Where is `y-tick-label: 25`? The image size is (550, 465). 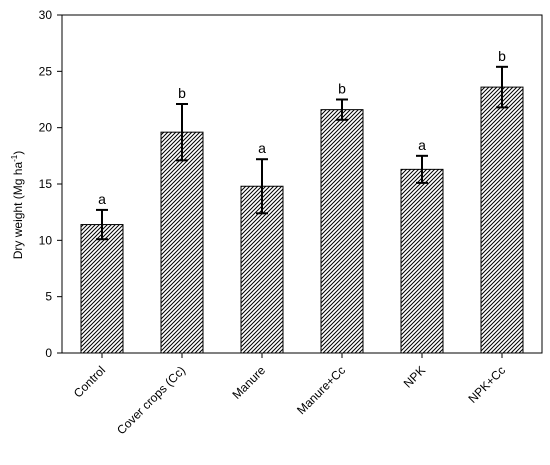
y-tick-label: 25 is located at coordinates (46, 71).